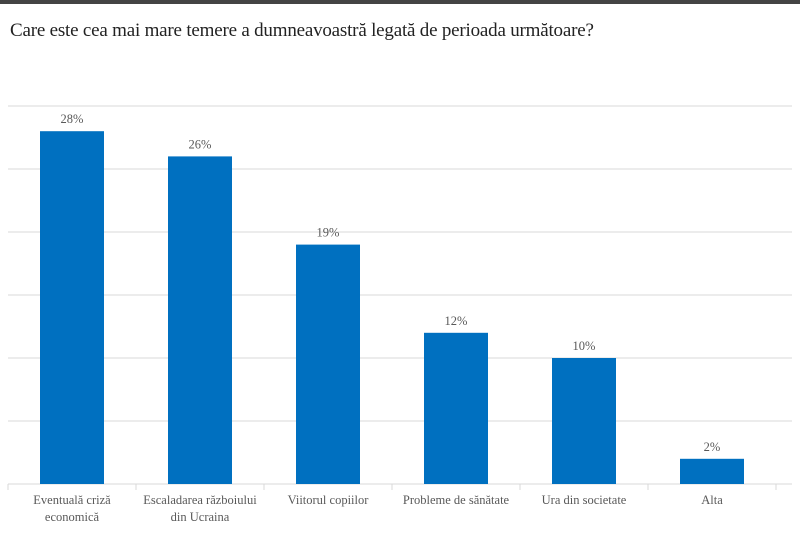 The width and height of the screenshot is (800, 534). What do you see at coordinates (200, 144) in the screenshot?
I see `data-label: 26%` at bounding box center [200, 144].